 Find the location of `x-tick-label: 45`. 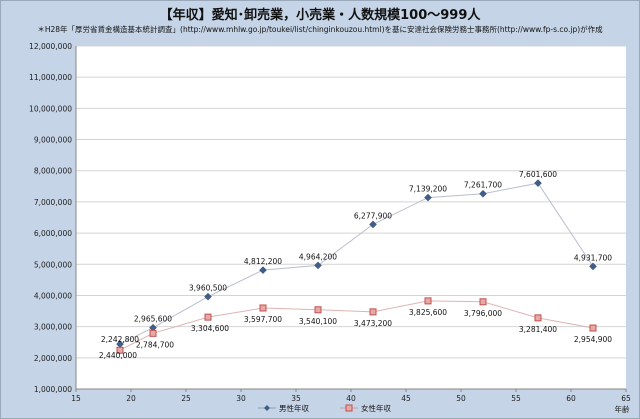

x-tick-label: 45 is located at coordinates (406, 398).